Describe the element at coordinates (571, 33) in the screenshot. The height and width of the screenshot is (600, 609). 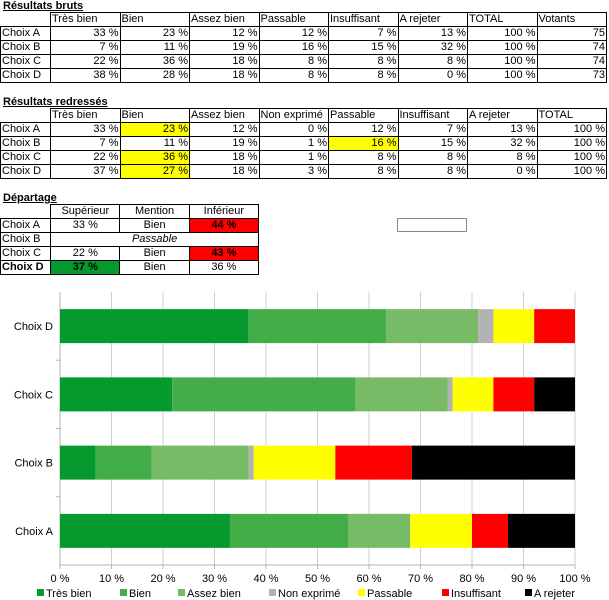
I see `table-cell: 75` at that location.